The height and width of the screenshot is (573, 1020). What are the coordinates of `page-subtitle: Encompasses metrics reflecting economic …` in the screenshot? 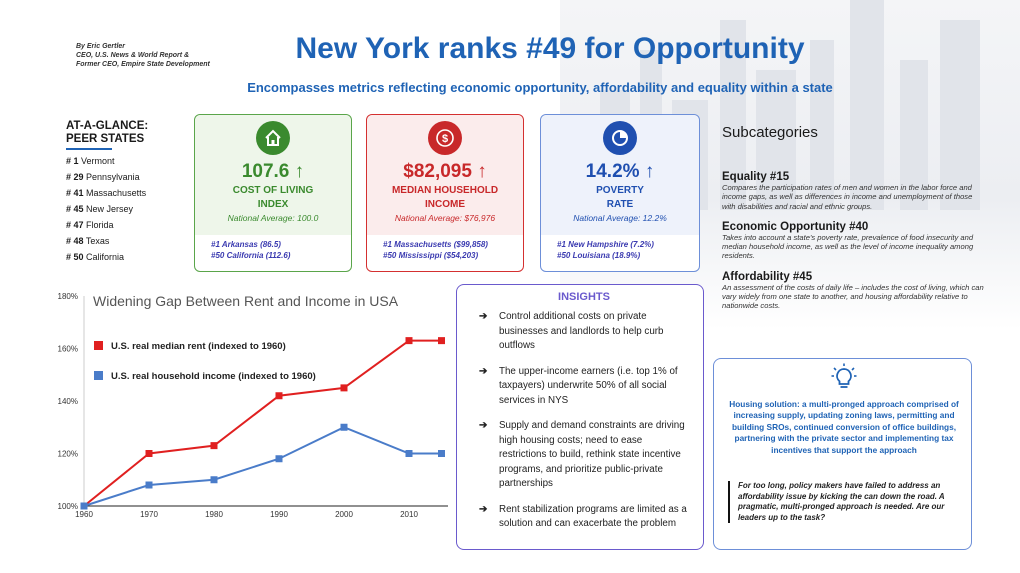 It's located at (540, 87).